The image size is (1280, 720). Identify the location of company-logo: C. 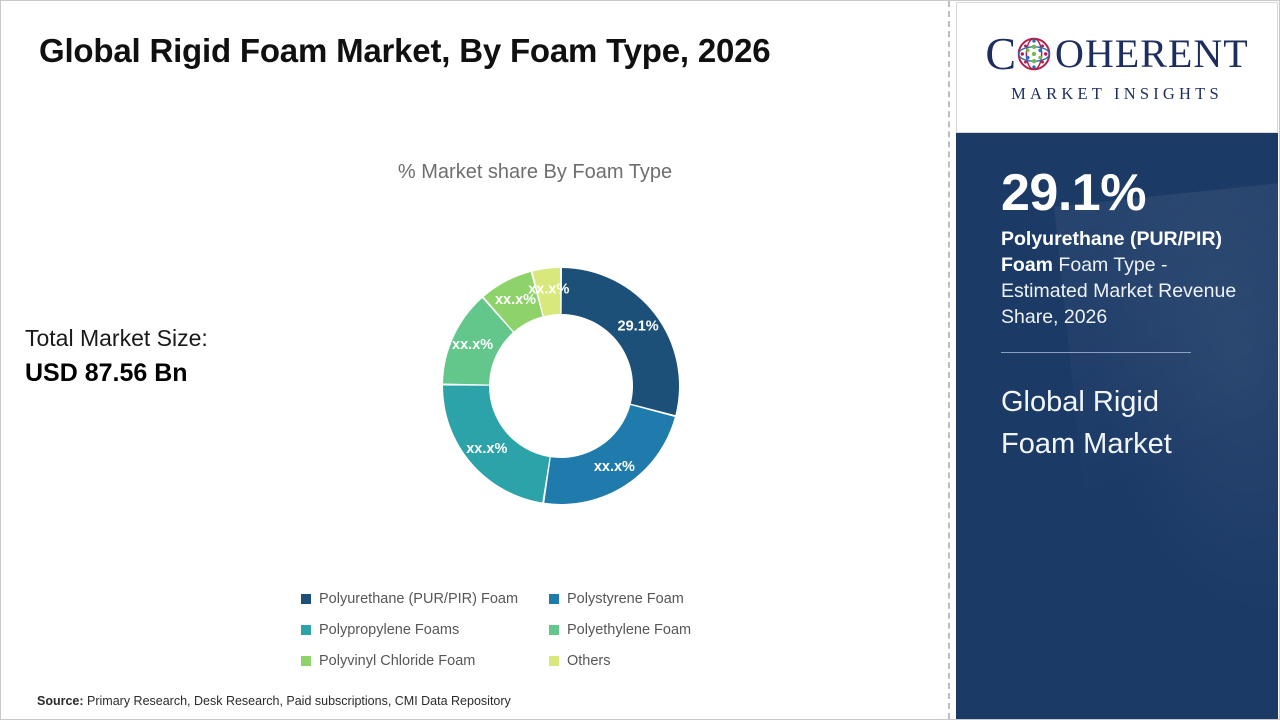
(1117, 67).